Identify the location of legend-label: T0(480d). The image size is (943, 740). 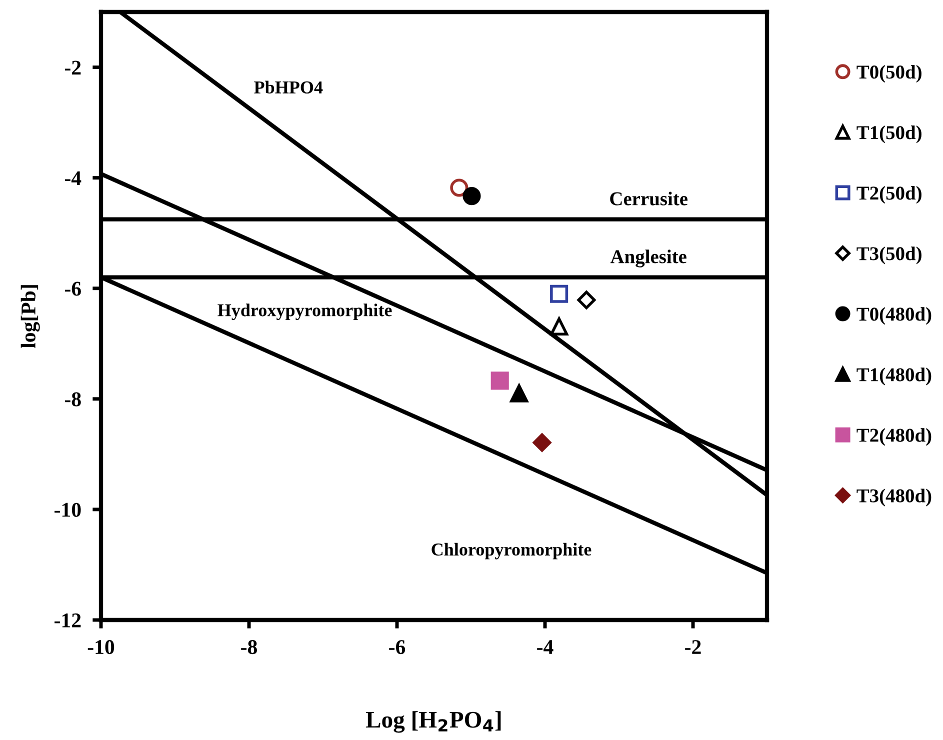
(894, 316).